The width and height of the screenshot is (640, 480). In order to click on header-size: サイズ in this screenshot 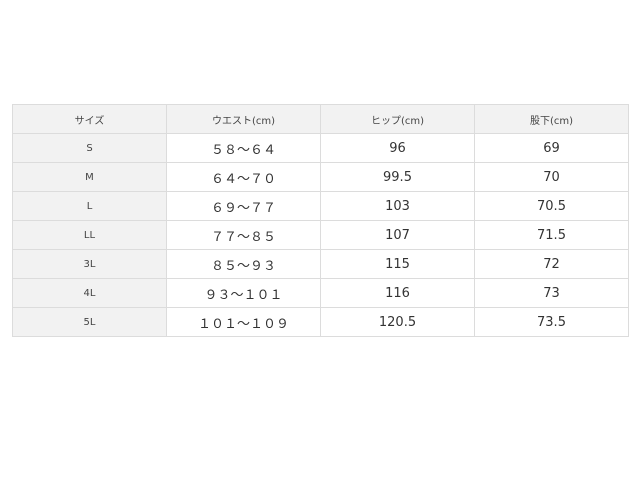, I will do `click(89, 119)`.